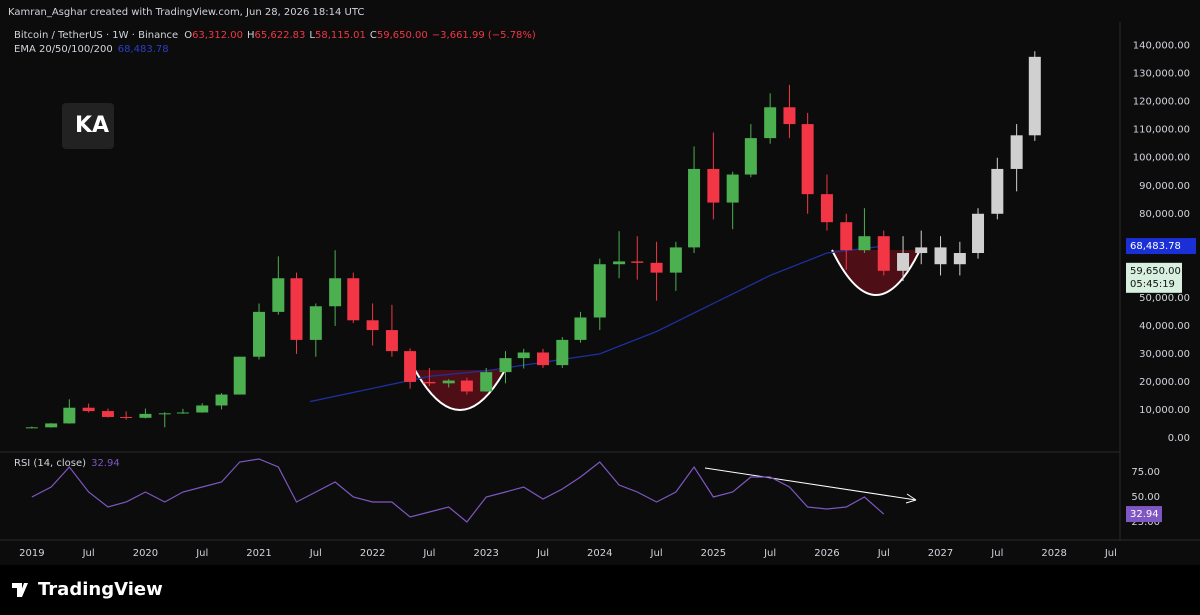 Image resolution: width=1200 pixels, height=615 pixels. I want to click on y-tick-label: 40,000.00, so click(1164, 326).